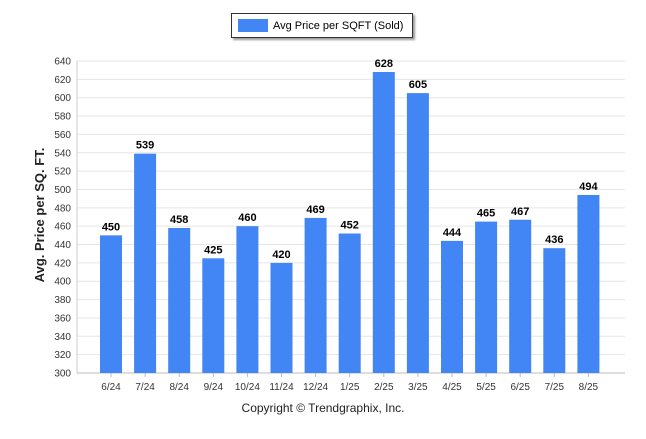  I want to click on legend-label: Avg Price per SQFT (Sold), so click(338, 25).